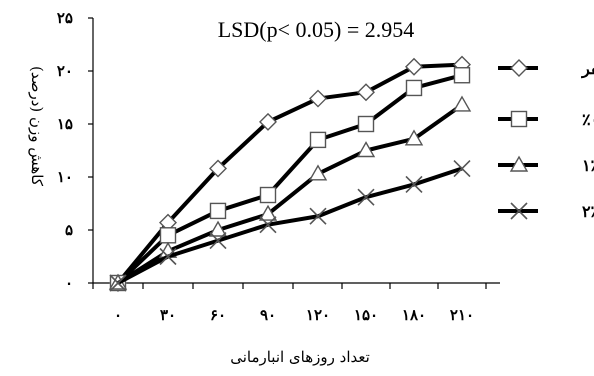 Image resolution: width=594 pixels, height=376 pixels. Describe the element at coordinates (65, 124) in the screenshot. I see `y-tick-label: ۱۵` at that location.